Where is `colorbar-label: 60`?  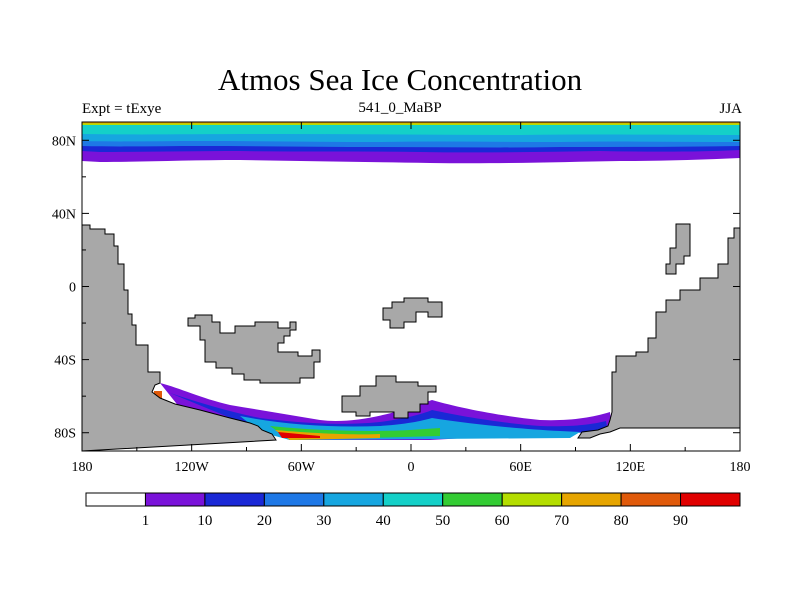 colorbar-label: 60 is located at coordinates (502, 521).